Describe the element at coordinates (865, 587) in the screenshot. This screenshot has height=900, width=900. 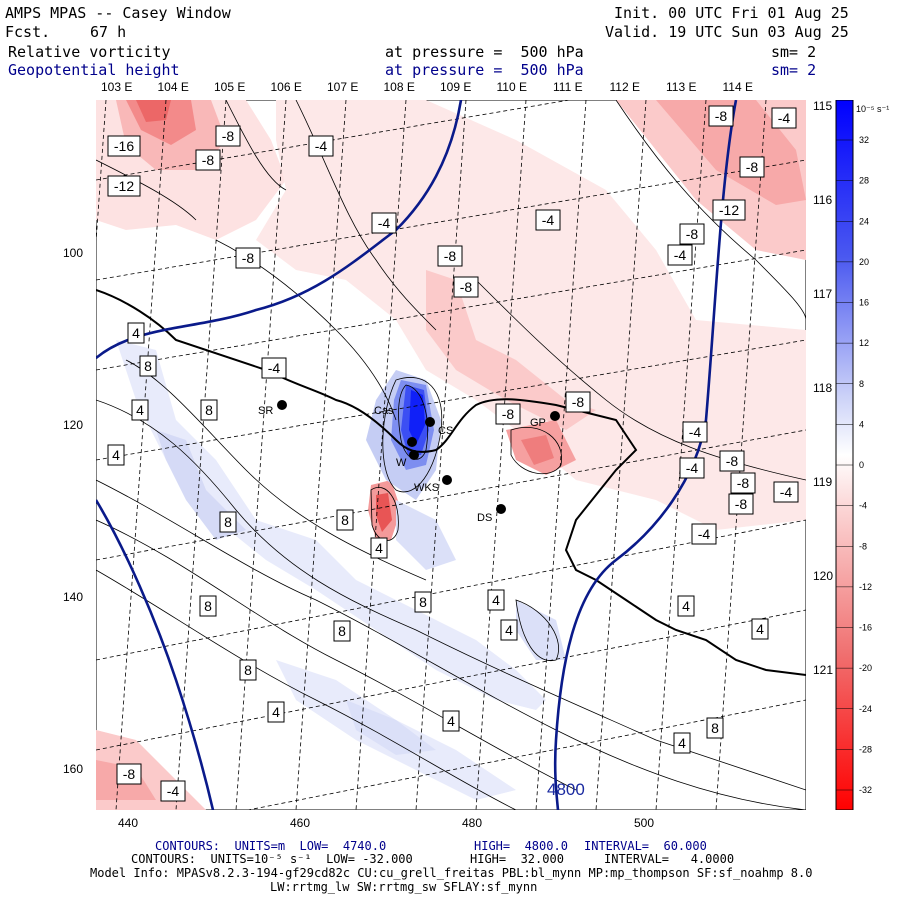
I see `colorbar-tick: -12` at that location.